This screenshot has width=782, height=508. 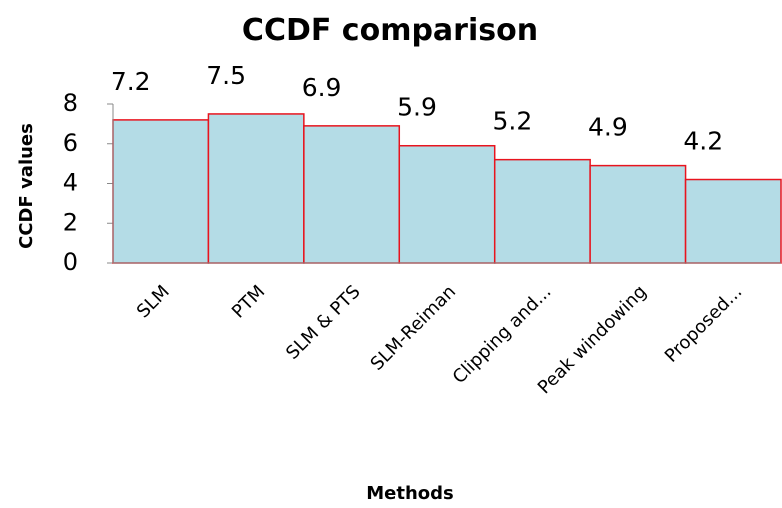 I want to click on x-tick-label: SLM-Reiman, so click(x=414, y=328).